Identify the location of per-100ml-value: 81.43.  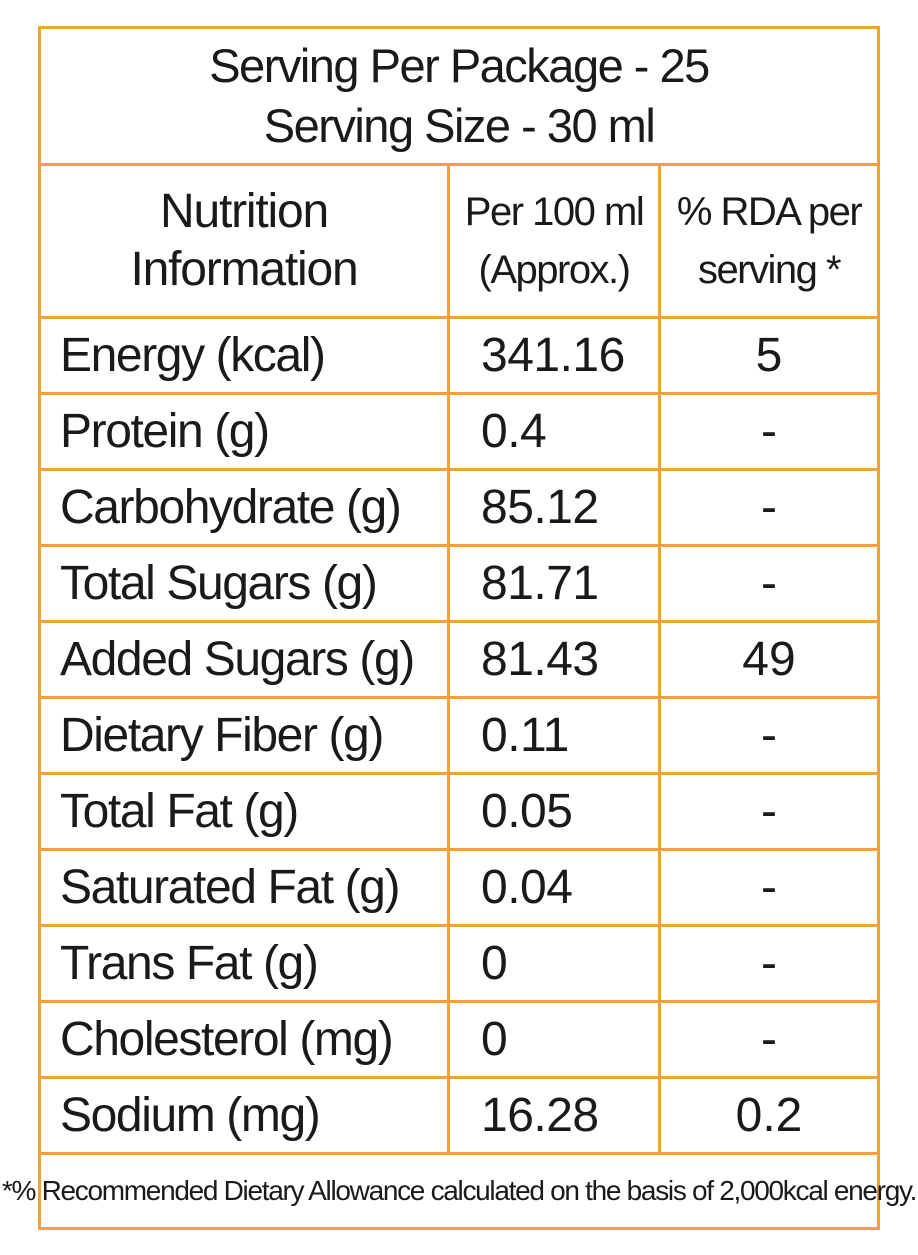
(555, 659).